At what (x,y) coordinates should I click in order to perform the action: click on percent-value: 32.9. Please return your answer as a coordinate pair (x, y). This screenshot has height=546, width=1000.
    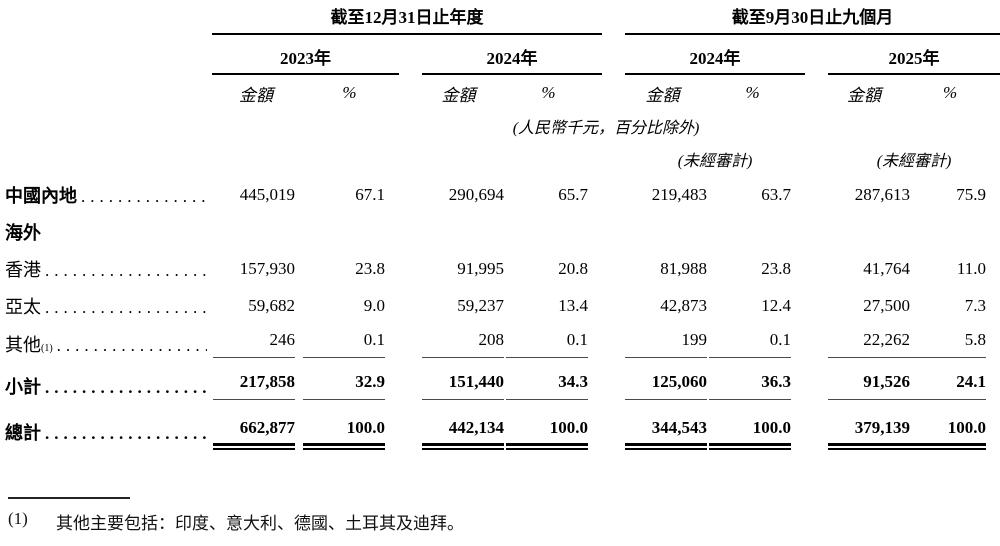
    Looking at the image, I should click on (344, 386).